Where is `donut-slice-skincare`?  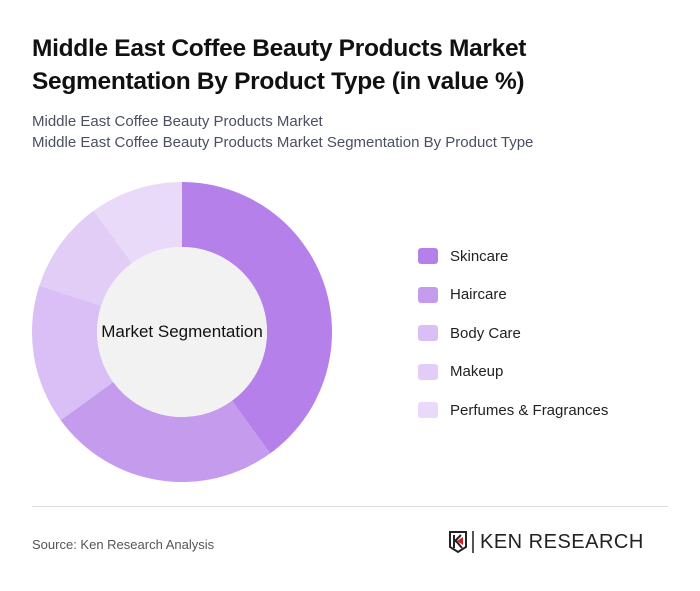 donut-slice-skincare is located at coordinates (257, 318).